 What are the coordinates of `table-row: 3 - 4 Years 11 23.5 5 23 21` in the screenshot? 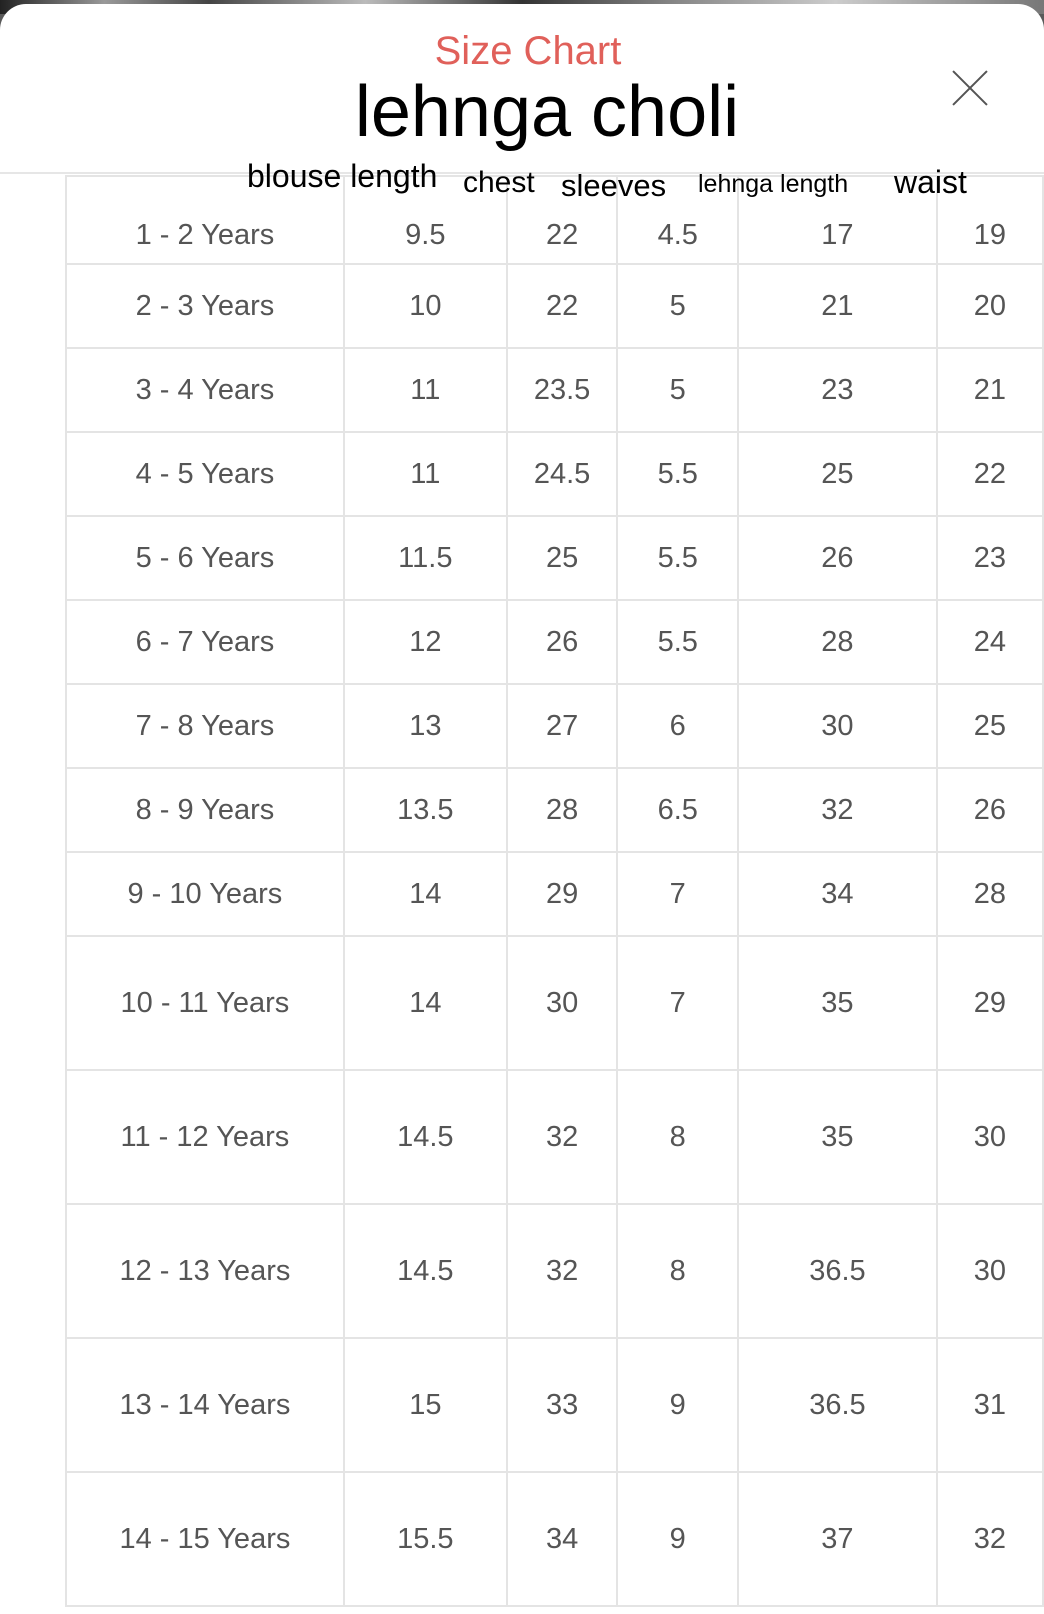 It's located at (554, 390).